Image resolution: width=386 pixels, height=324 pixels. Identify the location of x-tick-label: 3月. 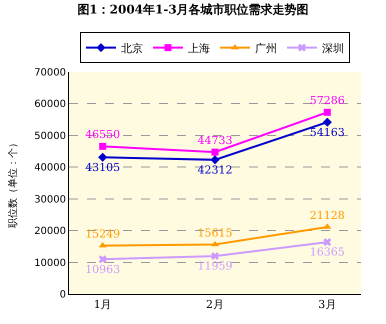
(327, 305).